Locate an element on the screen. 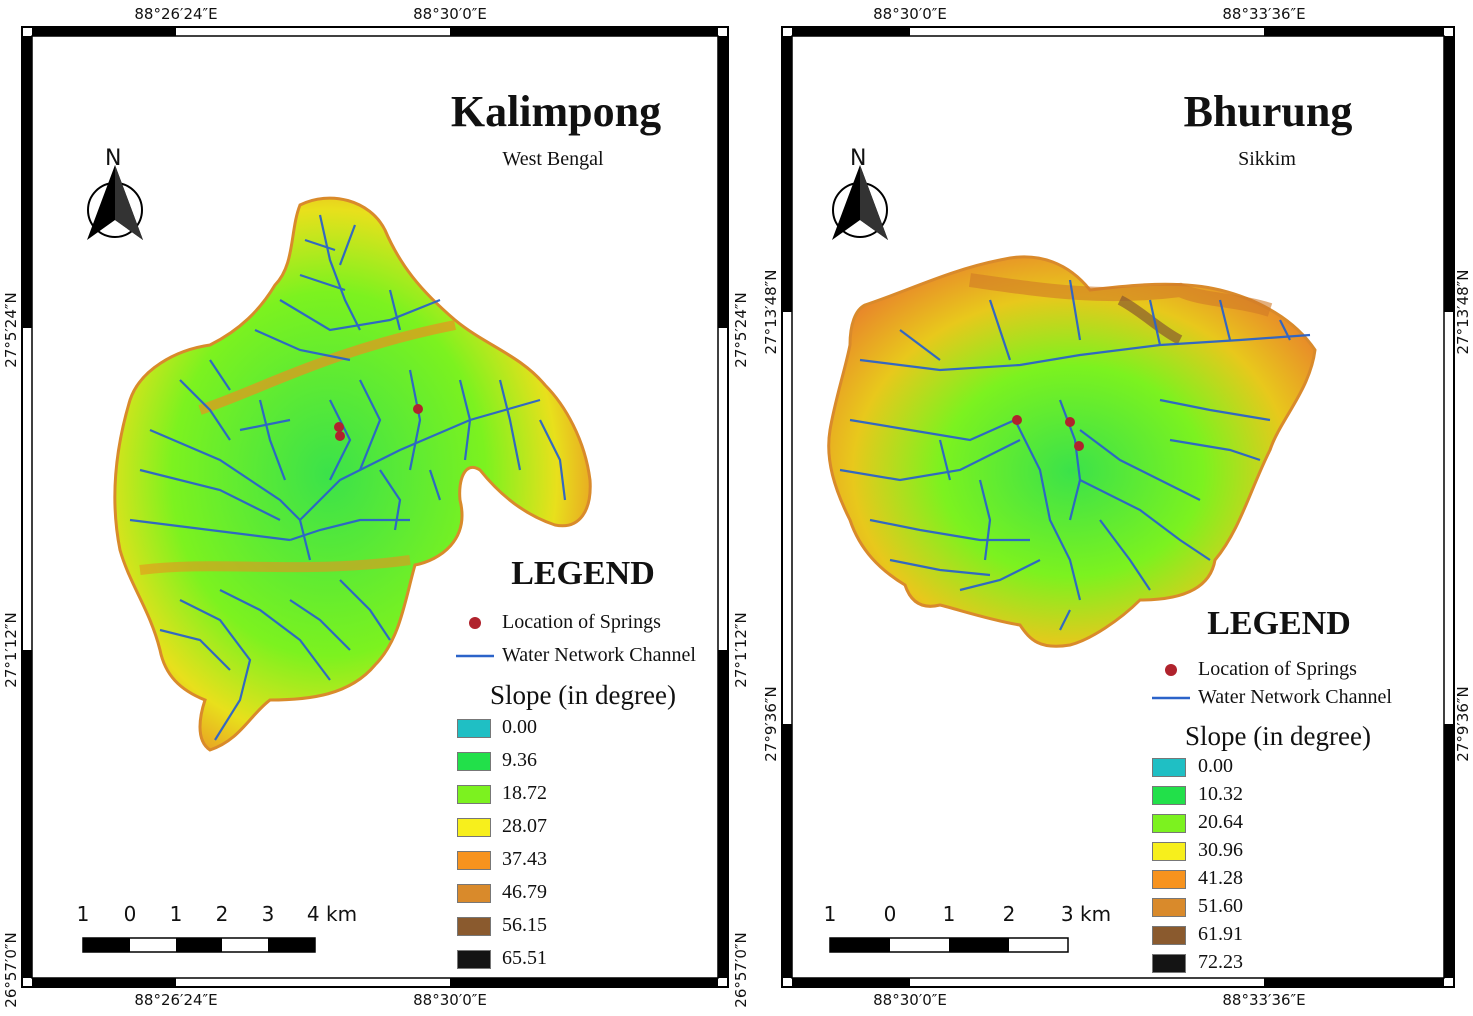 The image size is (1473, 1016). slope-class-label: 37.43 is located at coordinates (524, 859).